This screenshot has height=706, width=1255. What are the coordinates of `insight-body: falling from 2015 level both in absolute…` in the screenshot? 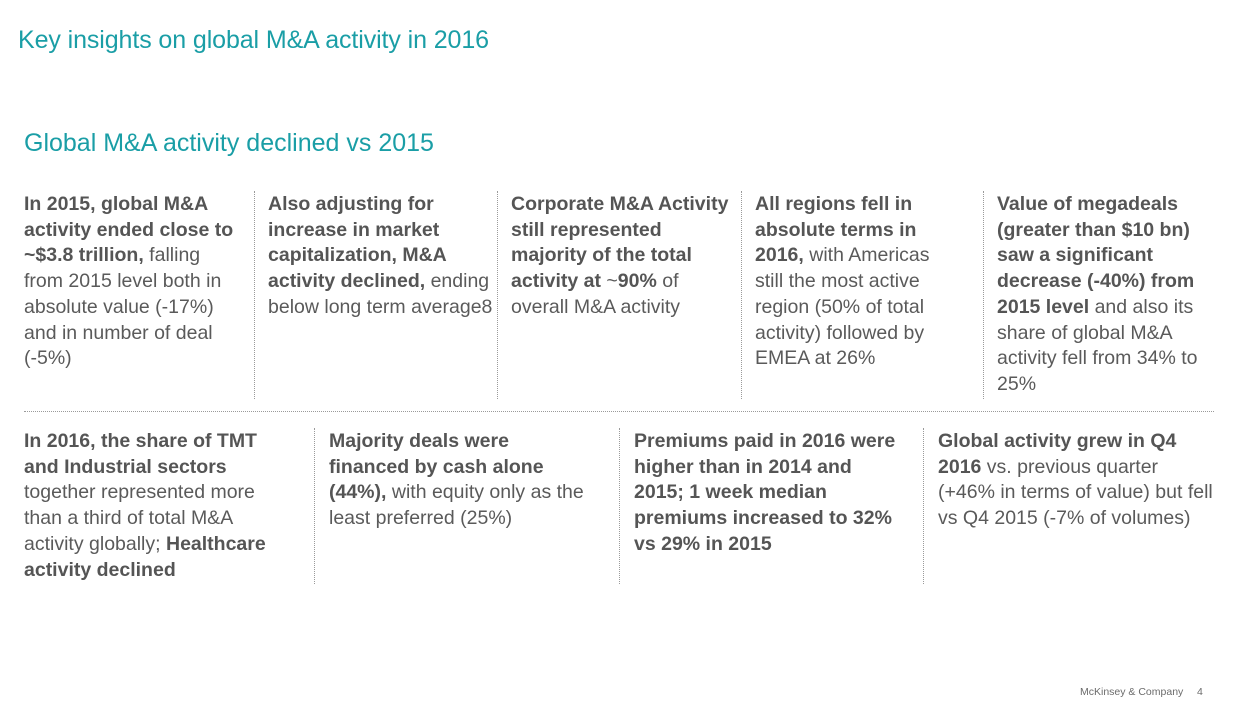 It's located at (123, 307).